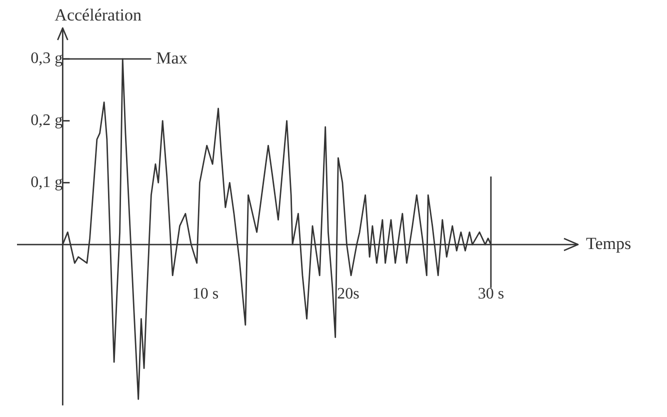 This screenshot has height=417, width=667. What do you see at coordinates (46, 121) in the screenshot?
I see `y-tick-label: 0,2 g` at bounding box center [46, 121].